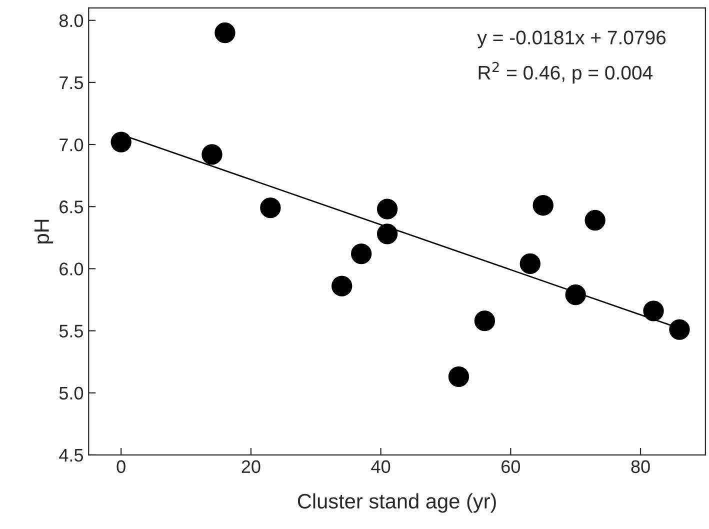 The width and height of the screenshot is (709, 529). Describe the element at coordinates (71, 455) in the screenshot. I see `y-tick-label: 4.5` at that location.